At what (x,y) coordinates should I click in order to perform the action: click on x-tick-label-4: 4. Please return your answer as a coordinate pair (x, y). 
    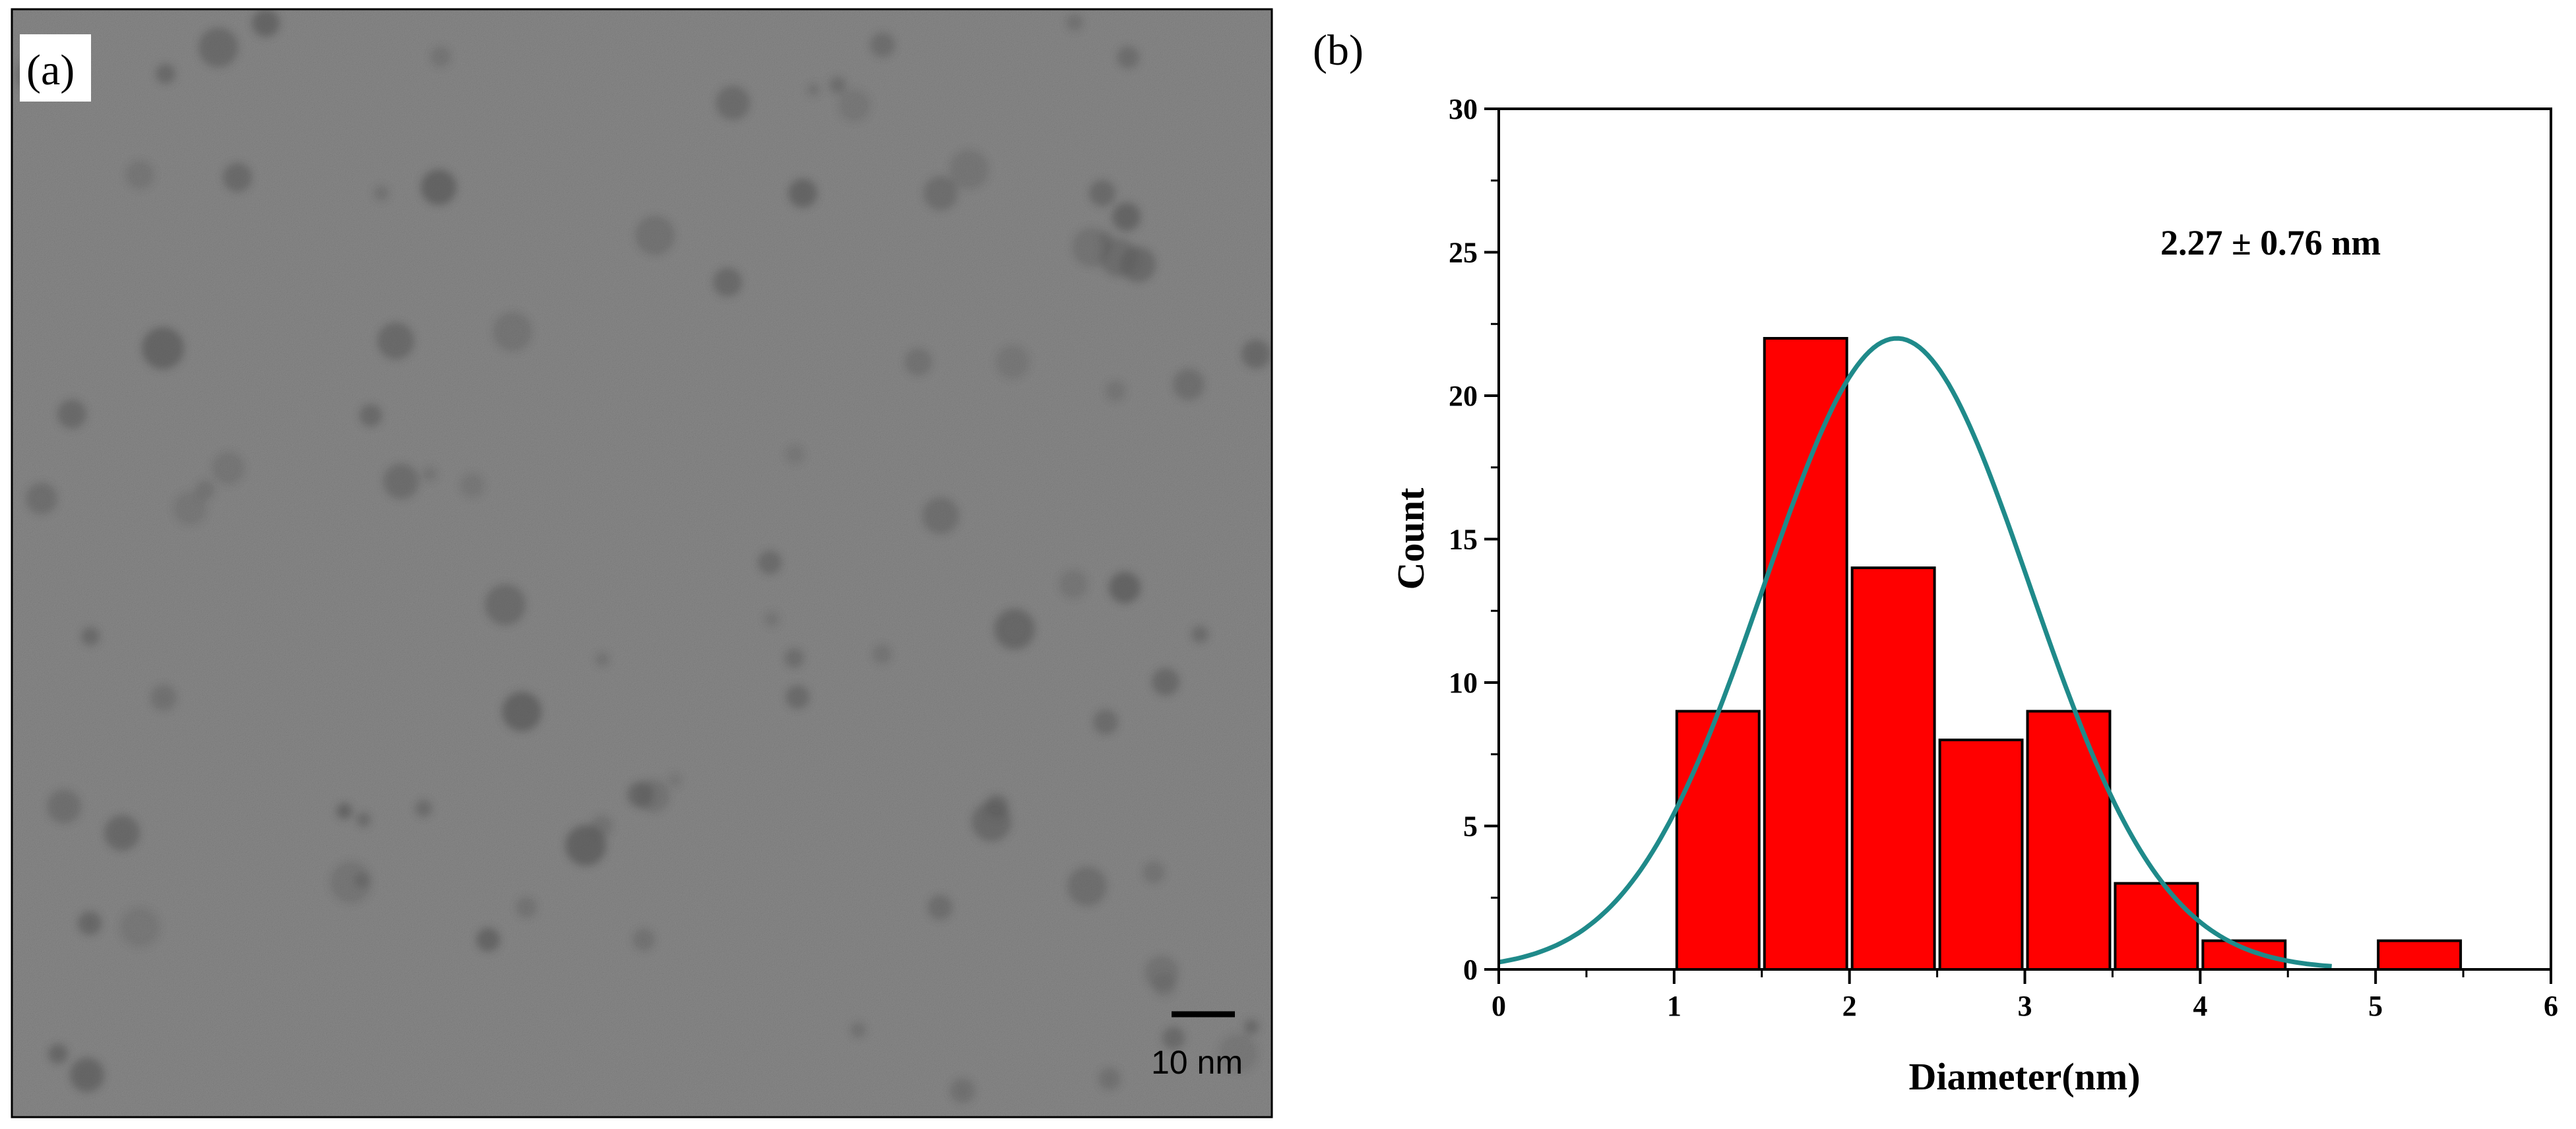
    Looking at the image, I should click on (2200, 1006).